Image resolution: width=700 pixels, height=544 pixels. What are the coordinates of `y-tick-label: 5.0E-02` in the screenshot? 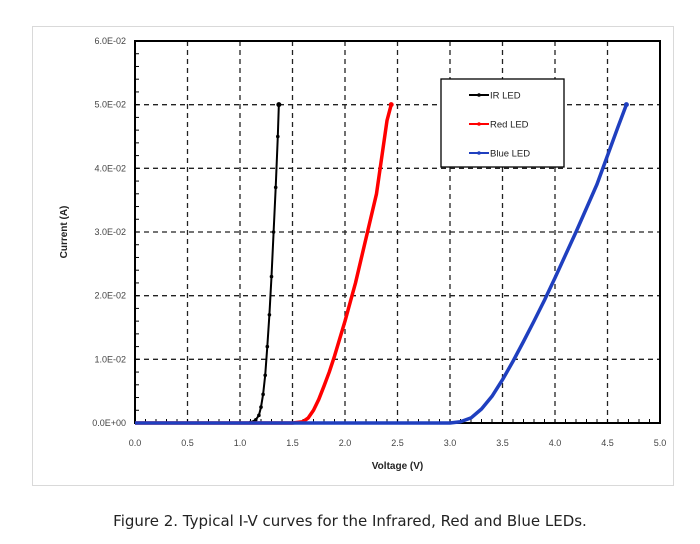 It's located at (110, 105).